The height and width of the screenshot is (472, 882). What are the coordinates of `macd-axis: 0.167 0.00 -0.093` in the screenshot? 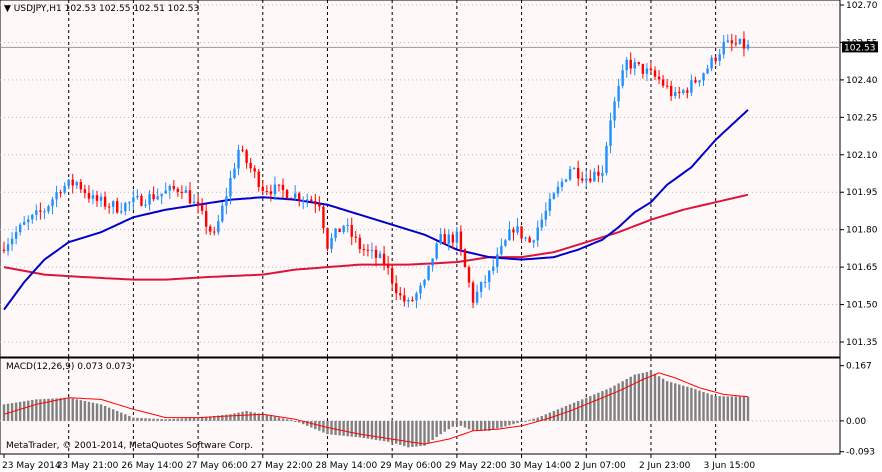 It's located at (857, 410).